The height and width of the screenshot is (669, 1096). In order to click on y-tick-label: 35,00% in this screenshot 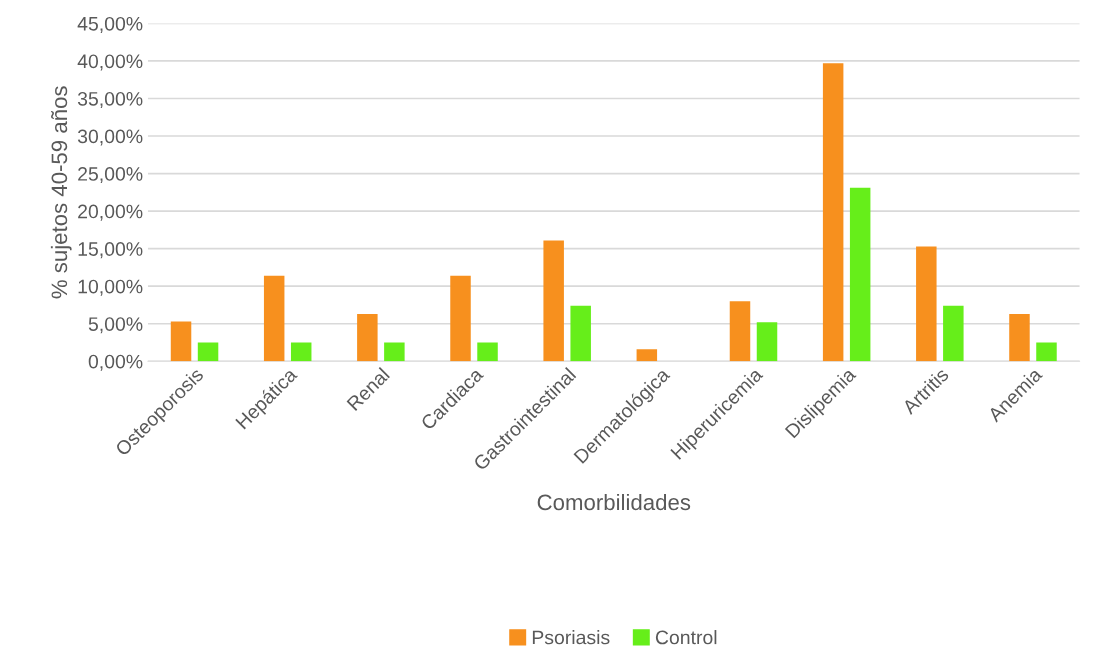, I will do `click(110, 100)`.